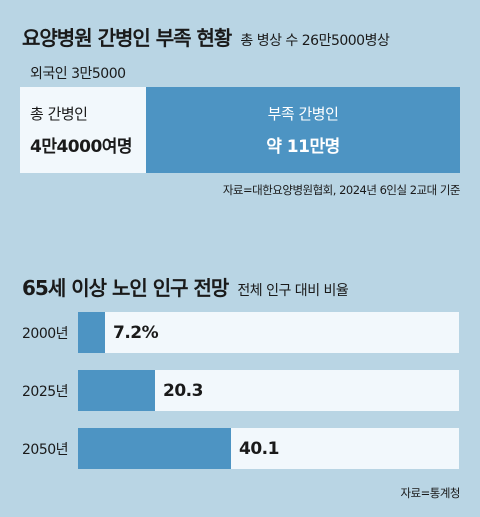  I want to click on shortage-caregiver-segment: 부족 간병인 약 11만명, so click(303, 130).